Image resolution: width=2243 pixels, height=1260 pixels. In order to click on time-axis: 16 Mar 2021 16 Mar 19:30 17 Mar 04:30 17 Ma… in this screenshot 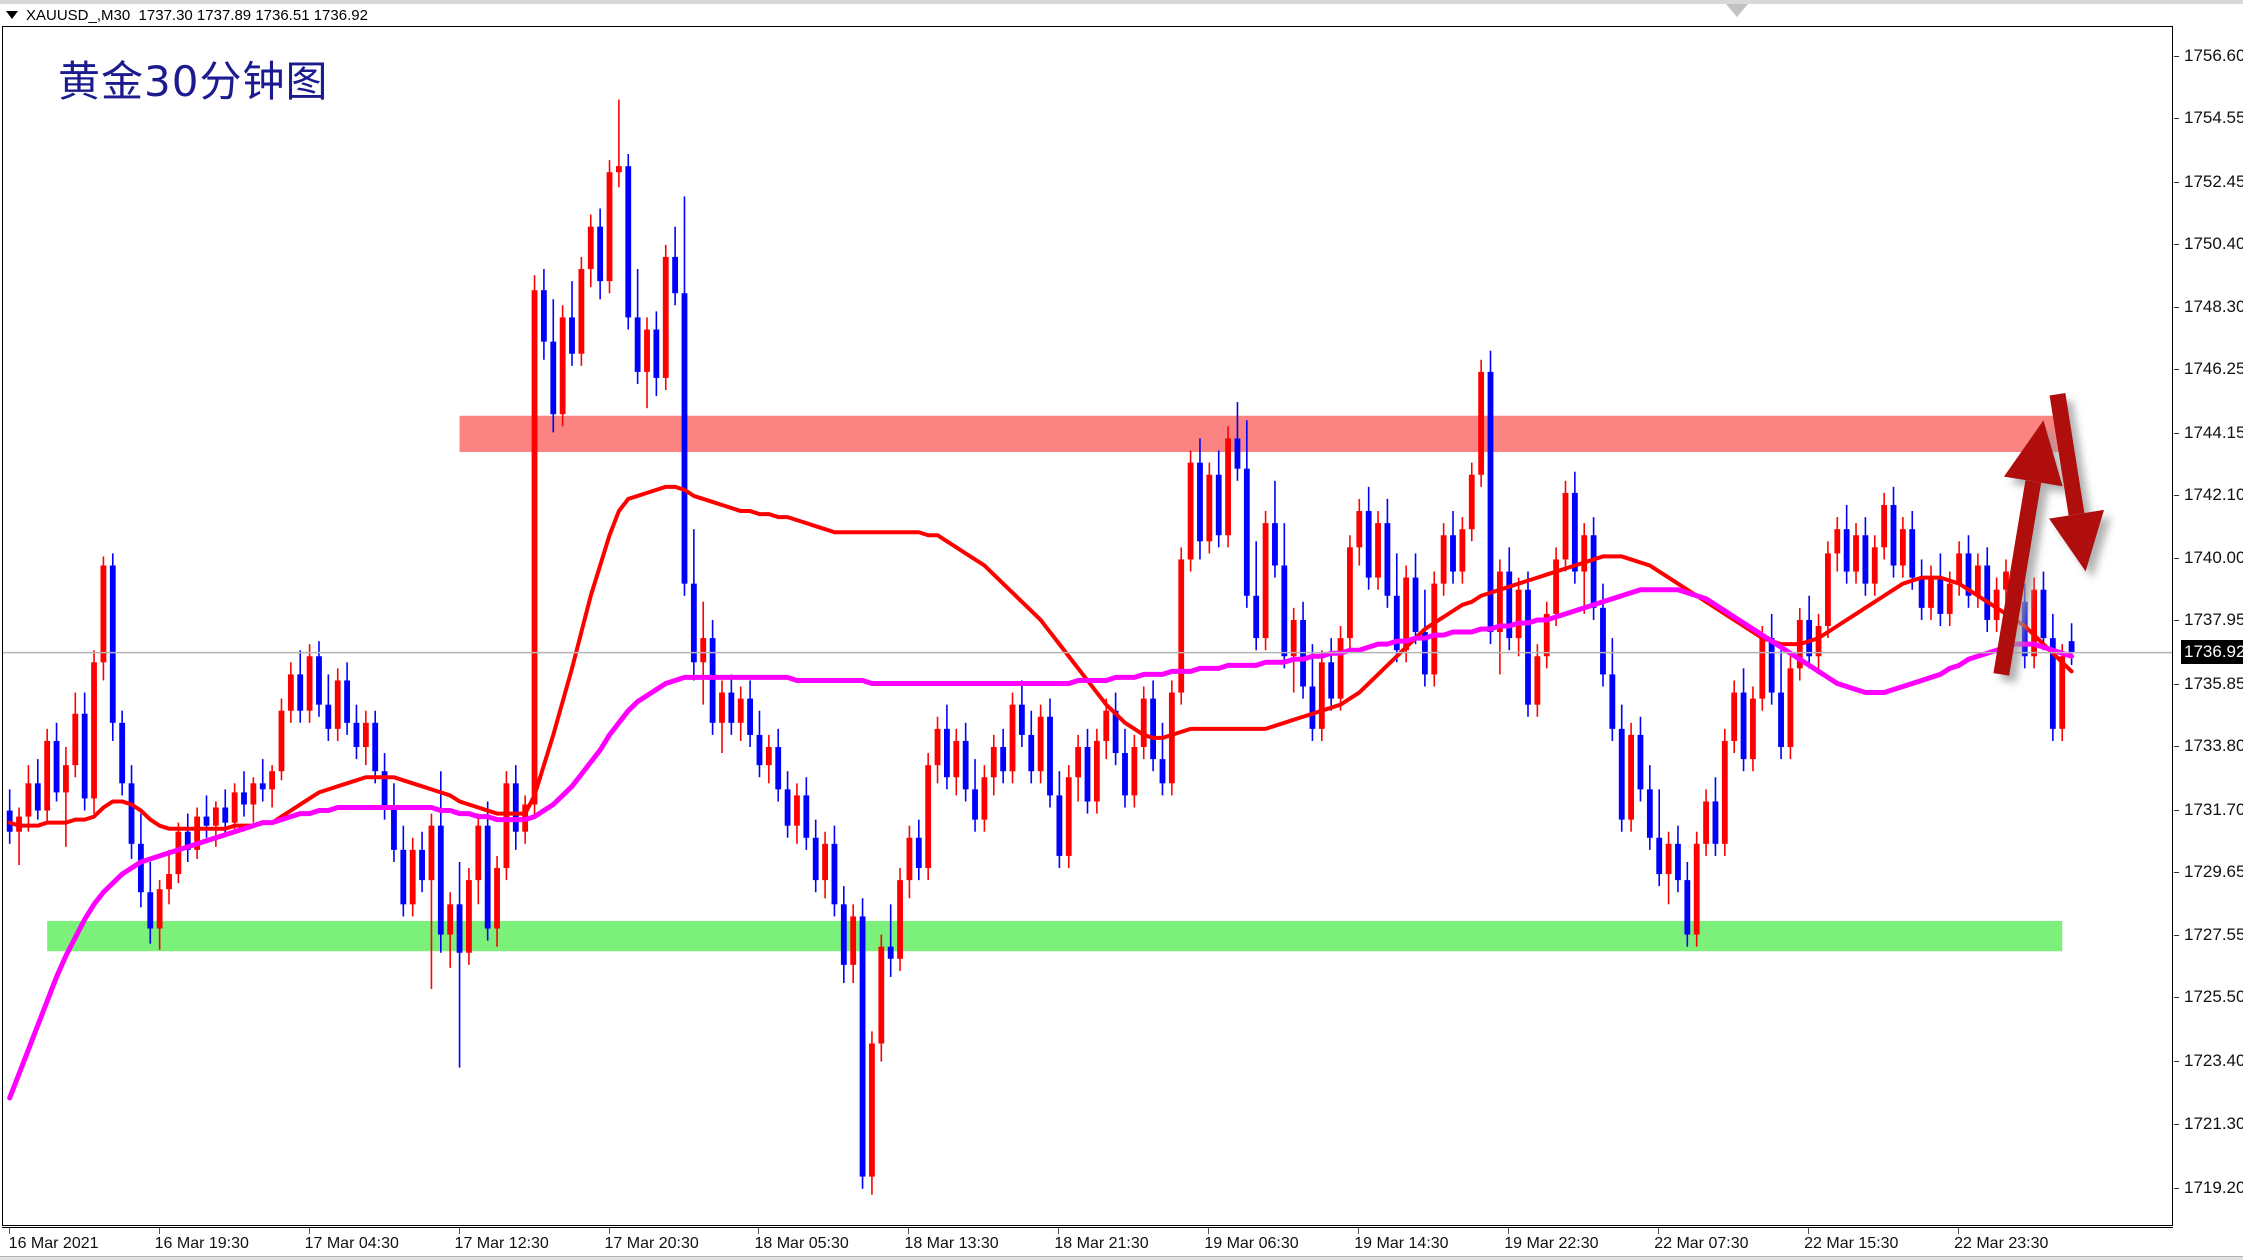, I will do `click(1087, 1243)`.